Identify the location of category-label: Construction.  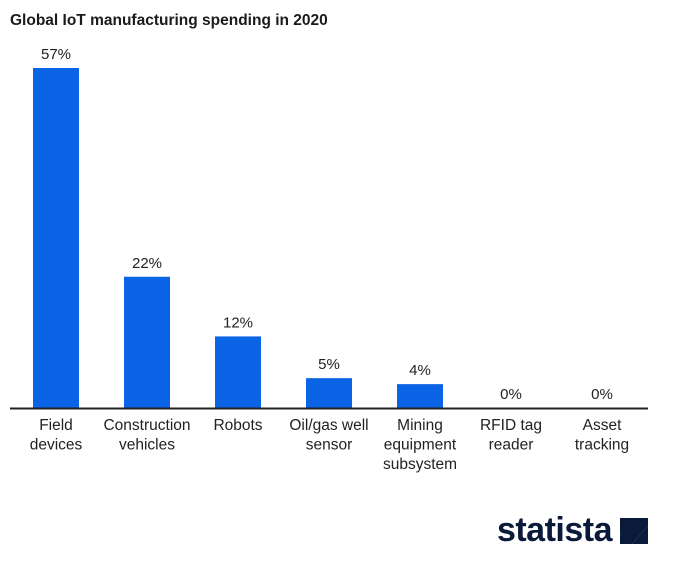
(146, 425).